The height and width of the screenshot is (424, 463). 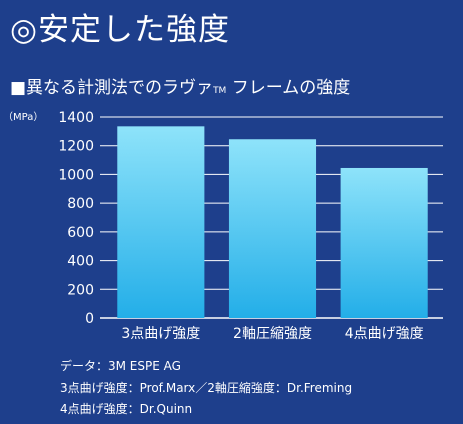 I want to click on y-tick-label: 1000, so click(x=76, y=175).